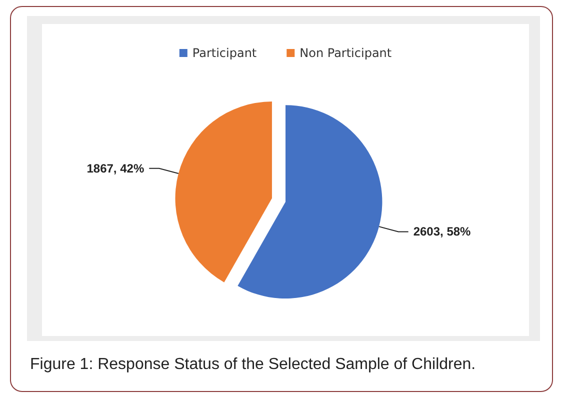  Describe the element at coordinates (253, 365) in the screenshot. I see `caption: Figure 1: Response Status of the Selected Sample of Children.` at that location.